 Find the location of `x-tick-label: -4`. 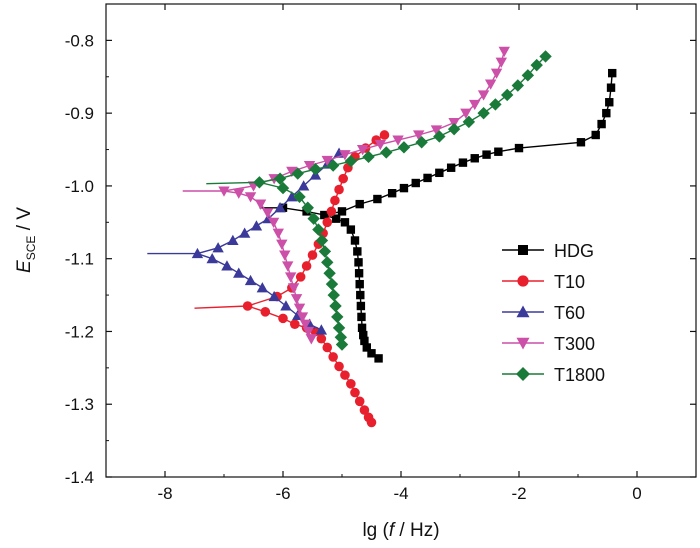

x-tick-label: -4 is located at coordinates (400, 493).